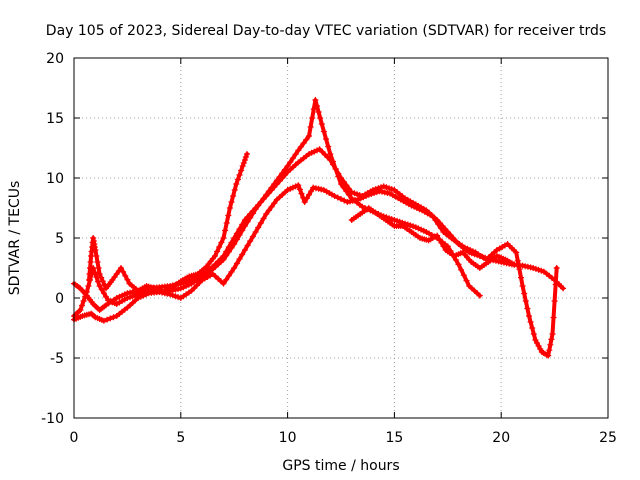 Image resolution: width=640 pixels, height=480 pixels. What do you see at coordinates (59, 239) in the screenshot?
I see `y-tick-label: 5` at bounding box center [59, 239].